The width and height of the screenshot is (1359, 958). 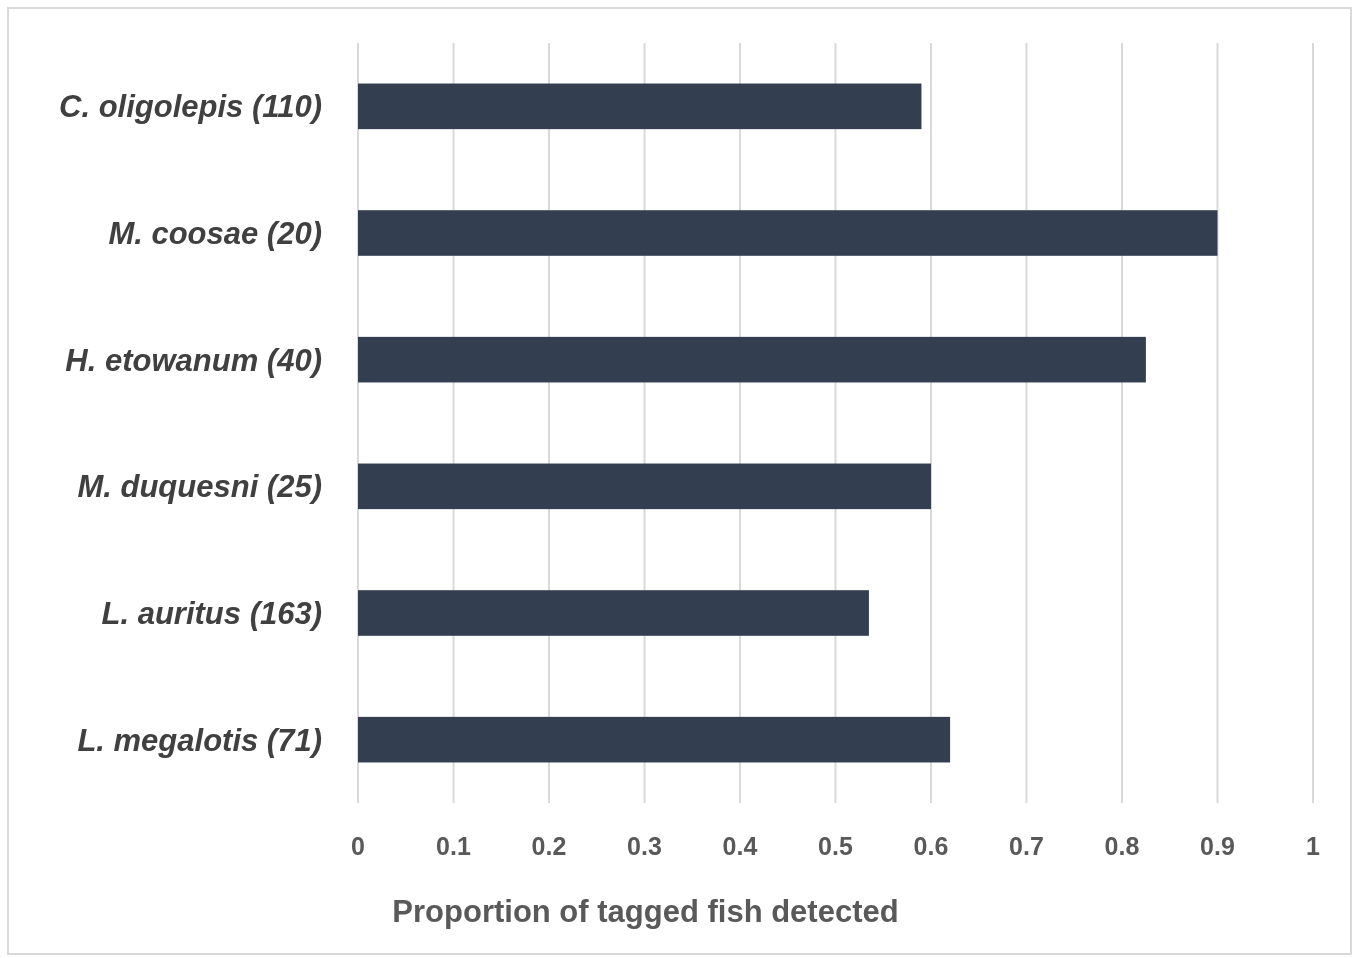 I want to click on x-tick-label: 0.3, so click(x=644, y=846).